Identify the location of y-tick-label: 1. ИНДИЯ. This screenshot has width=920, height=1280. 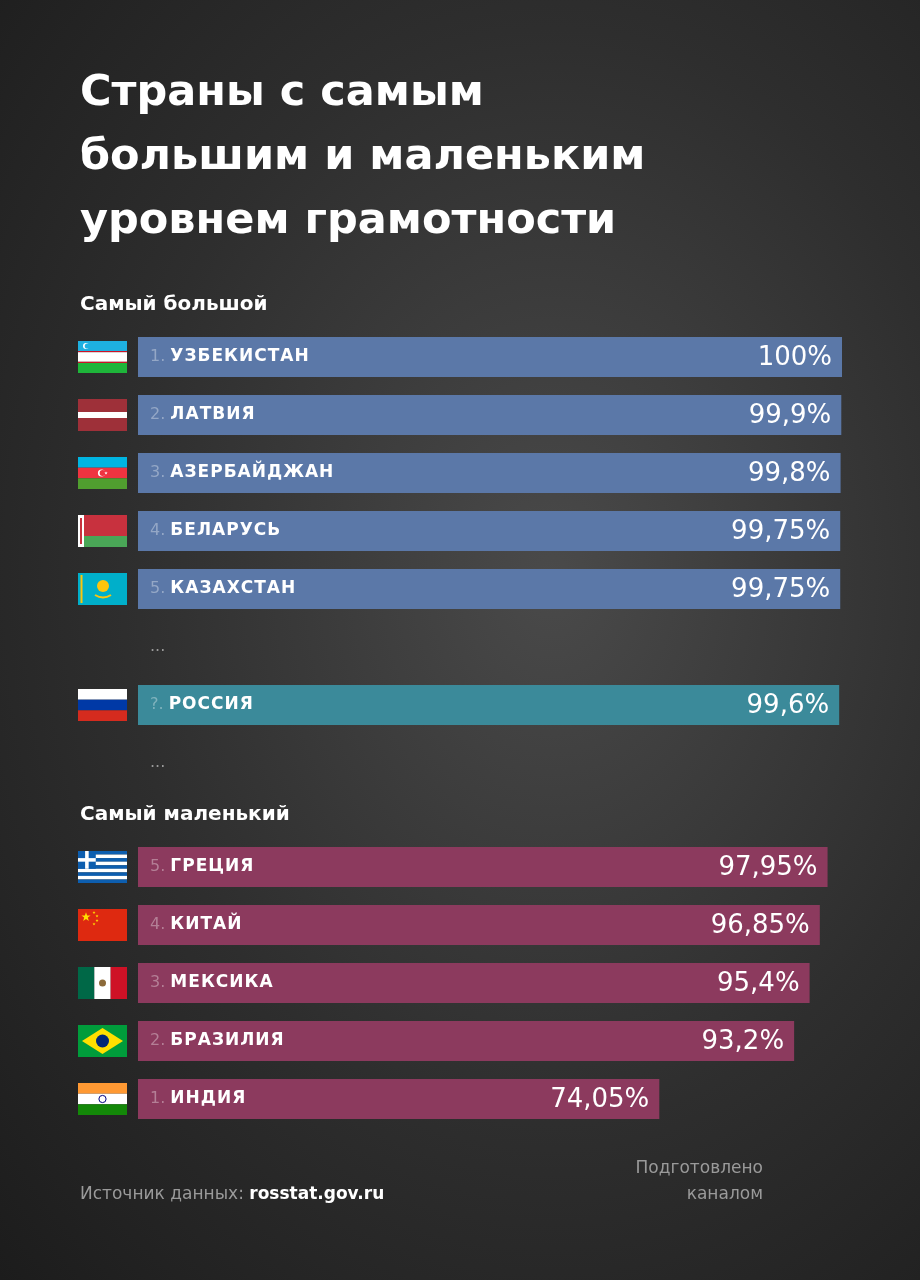
(198, 1097).